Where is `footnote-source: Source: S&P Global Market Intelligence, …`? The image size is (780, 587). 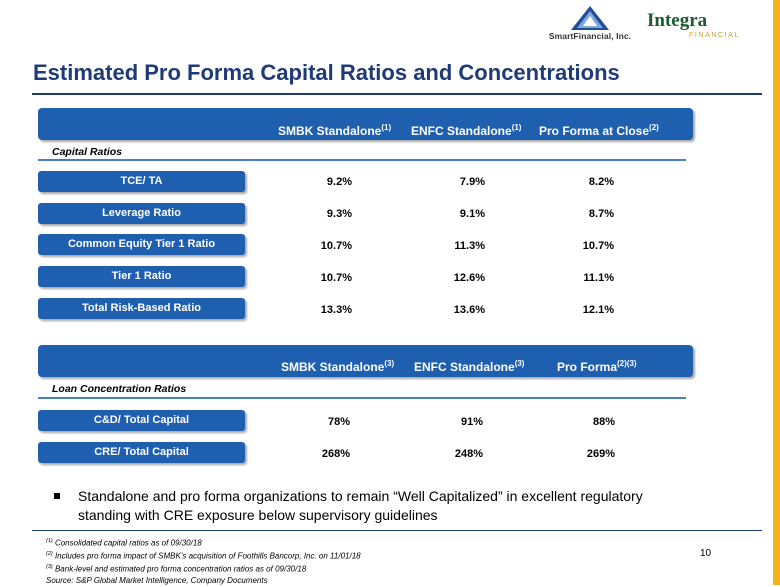 footnote-source: Source: S&P Global Market Intelligence, … is located at coordinates (157, 581).